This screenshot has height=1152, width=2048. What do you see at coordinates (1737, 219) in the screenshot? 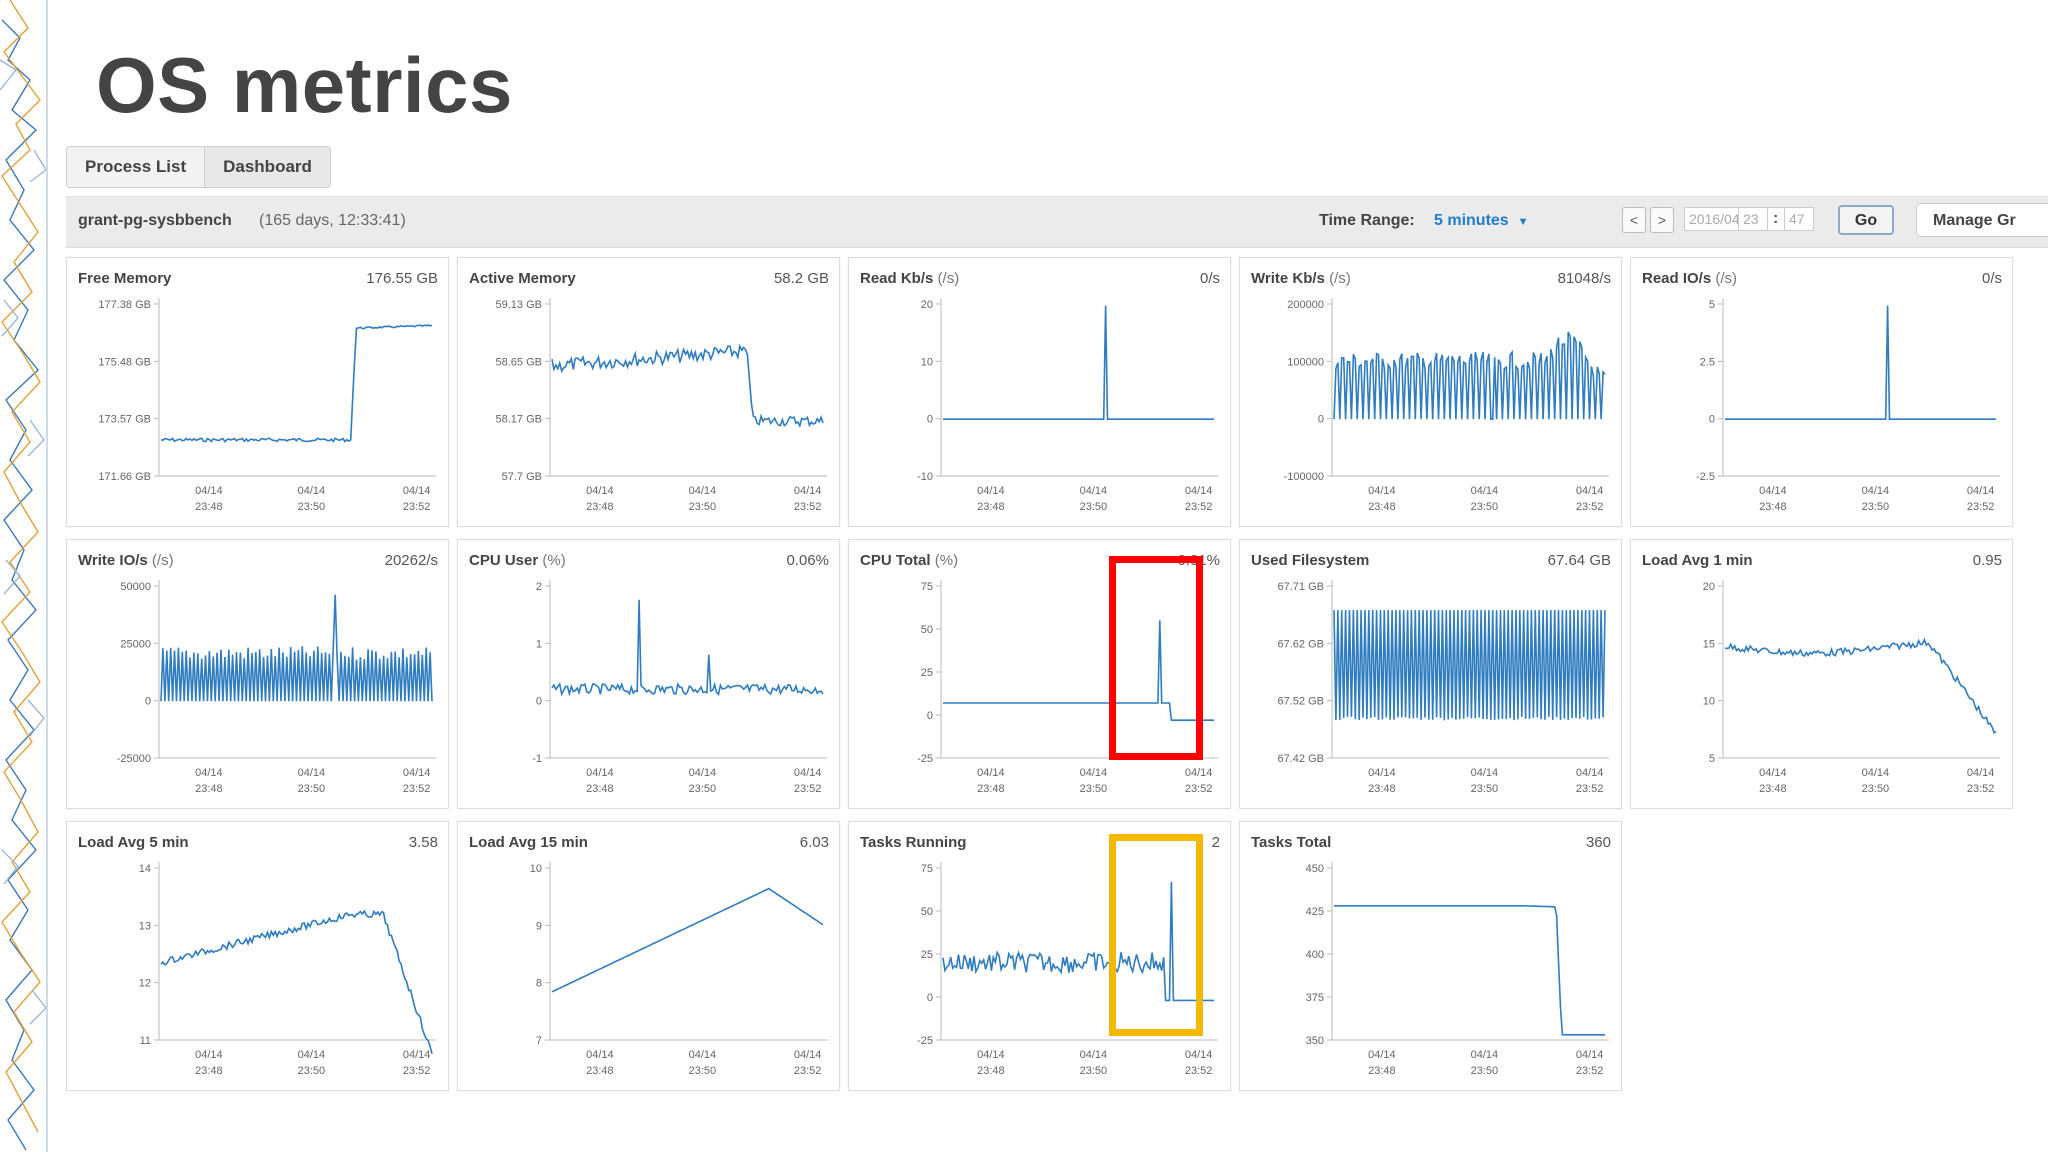
I see `date-input` at bounding box center [1737, 219].